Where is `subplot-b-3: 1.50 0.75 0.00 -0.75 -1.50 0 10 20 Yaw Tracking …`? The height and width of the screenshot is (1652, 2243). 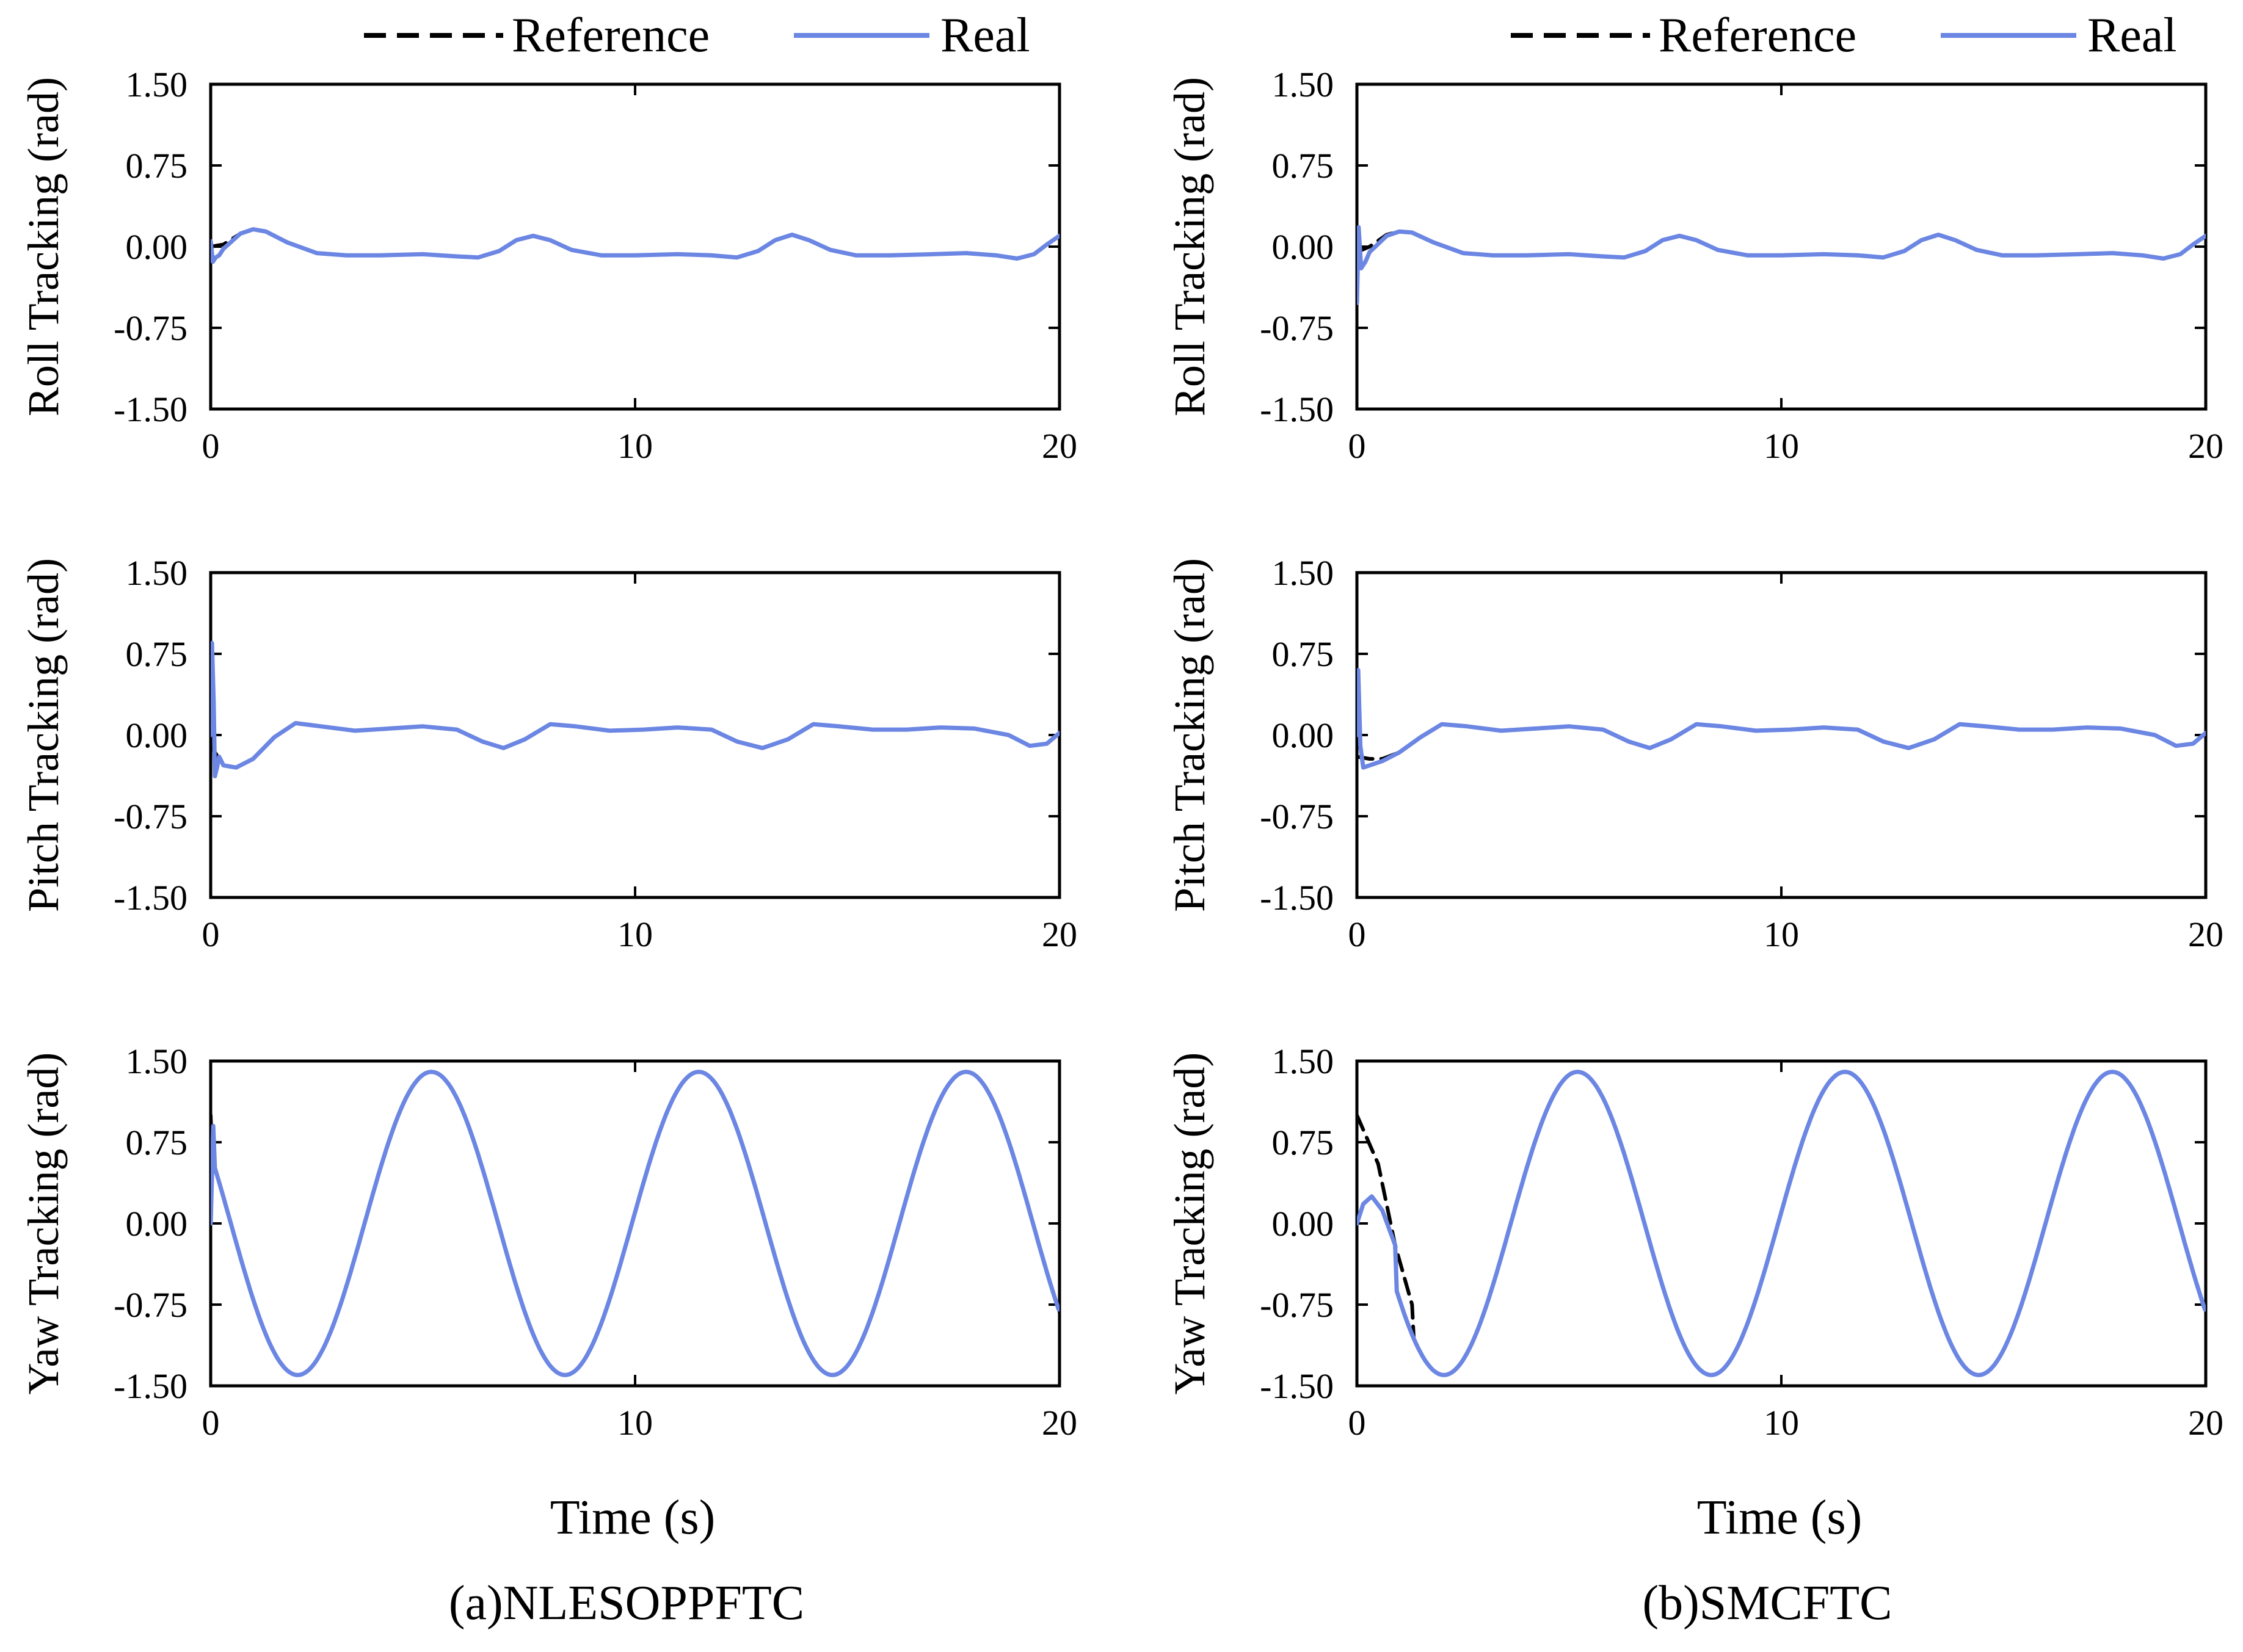 subplot-b-3: 1.50 0.75 0.00 -0.75 -1.50 0 10 20 Yaw Tracking … is located at coordinates (1694, 1242).